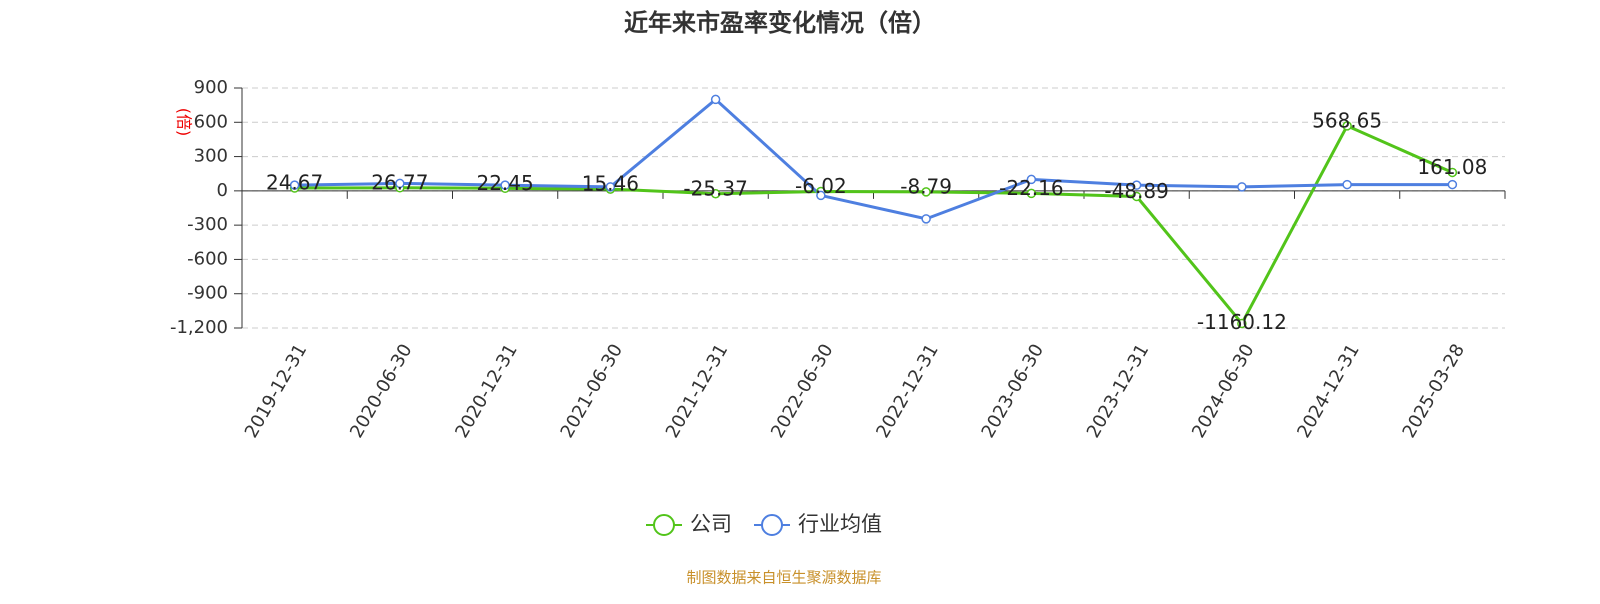 The image size is (1600, 604). Describe the element at coordinates (821, 186) in the screenshot. I see `data-label: -6.02` at that location.